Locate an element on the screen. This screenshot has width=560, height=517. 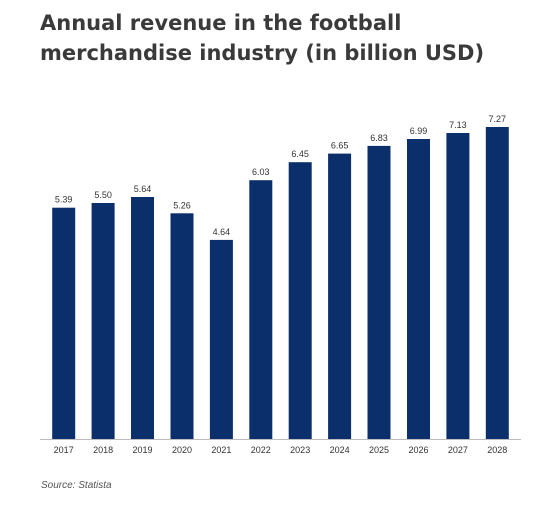
x-tick-label-2026: 2026 is located at coordinates (418, 450).